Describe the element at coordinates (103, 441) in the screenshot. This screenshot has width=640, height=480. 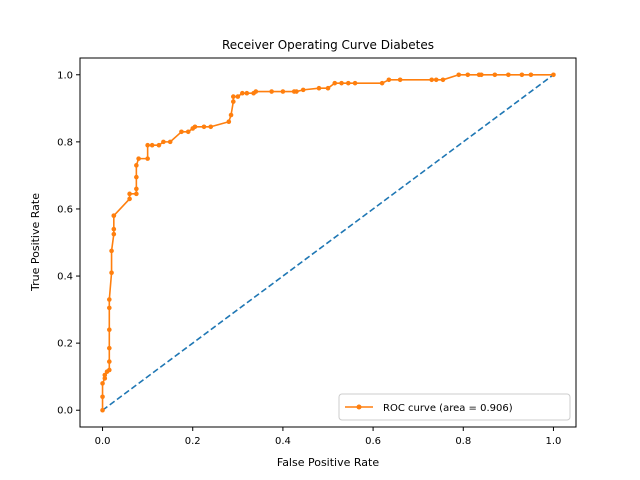
I see `x-tick-label: 0.0` at that location.